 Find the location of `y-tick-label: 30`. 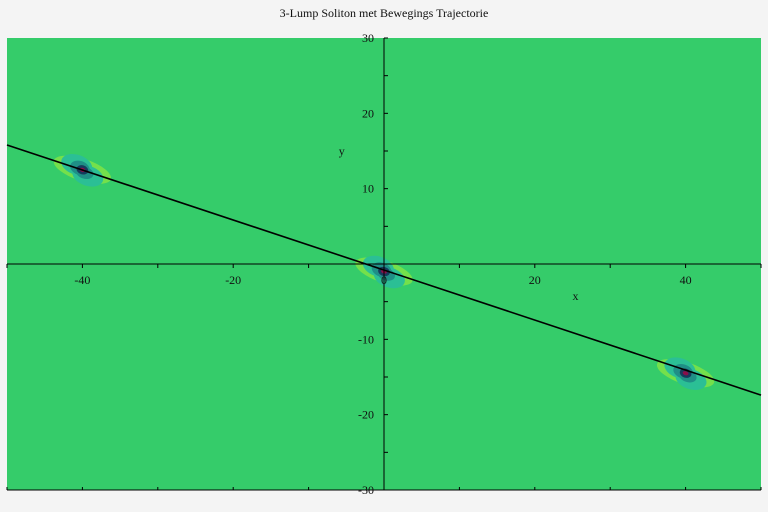

y-tick-label: 30 is located at coordinates (368, 38).